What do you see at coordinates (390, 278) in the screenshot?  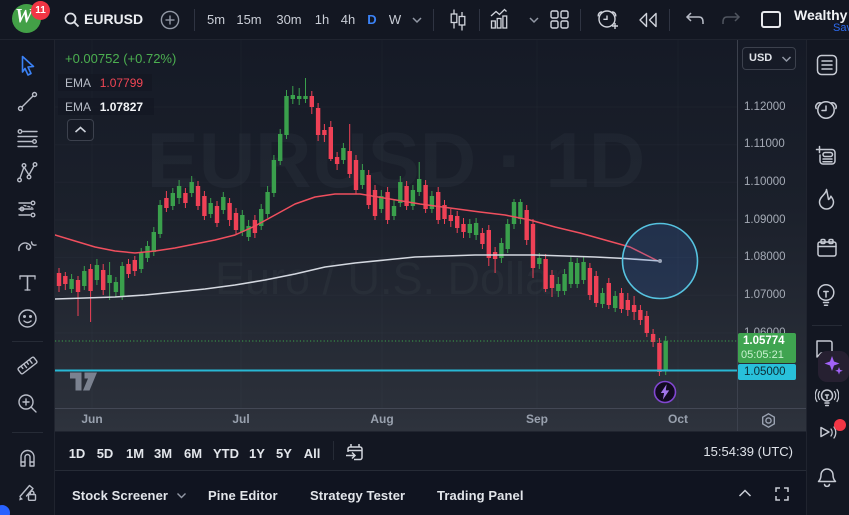 I see `svg-text: Euro / U.S. Dollar` at bounding box center [390, 278].